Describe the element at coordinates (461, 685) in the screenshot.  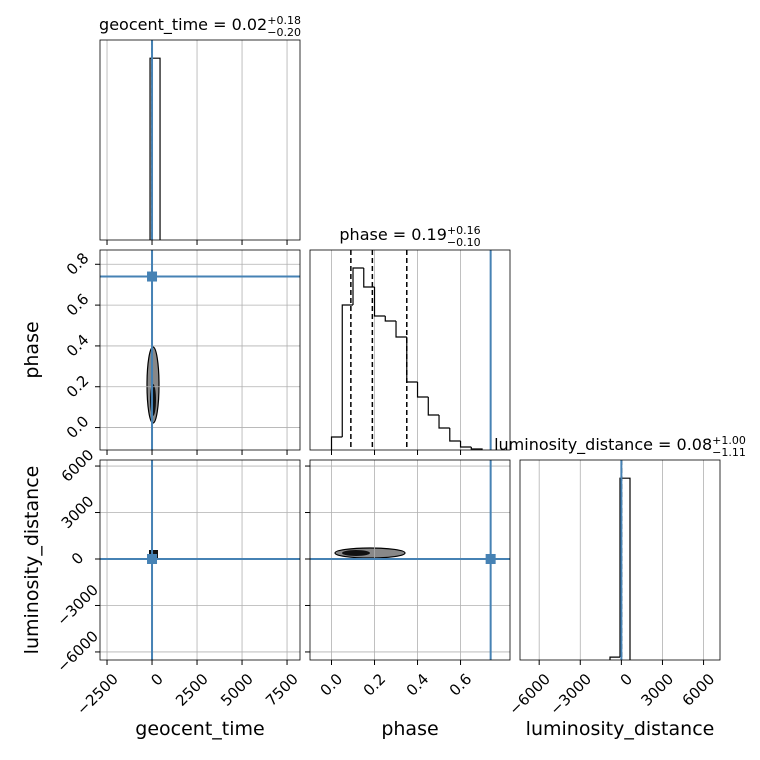
I see `x-tick-label: 0.6` at that location.